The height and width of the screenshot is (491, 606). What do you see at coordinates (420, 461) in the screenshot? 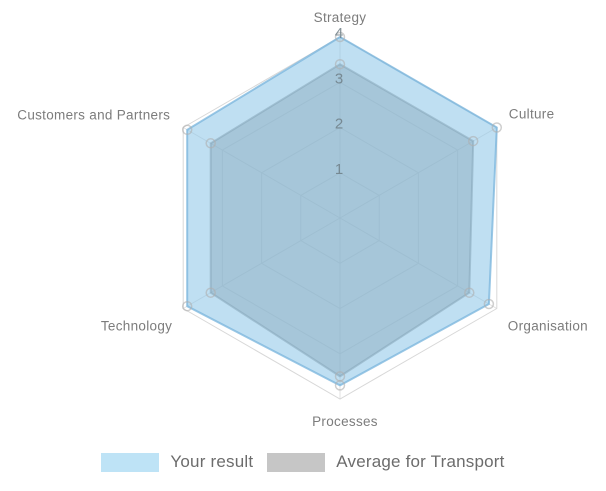
I see `legend-label-average-transport: Average for Transport` at bounding box center [420, 461].